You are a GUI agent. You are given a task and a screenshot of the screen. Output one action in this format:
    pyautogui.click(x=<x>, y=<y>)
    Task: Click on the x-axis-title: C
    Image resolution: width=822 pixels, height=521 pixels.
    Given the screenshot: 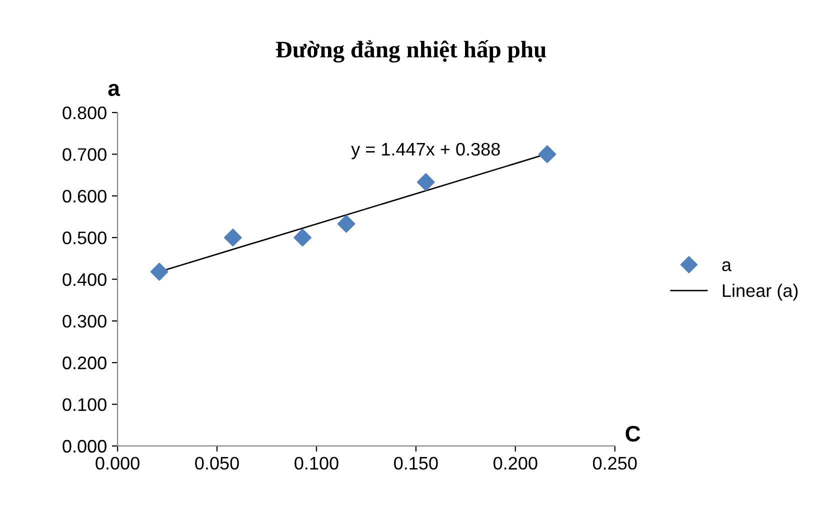 What is the action you would take?
    pyautogui.click(x=633, y=434)
    